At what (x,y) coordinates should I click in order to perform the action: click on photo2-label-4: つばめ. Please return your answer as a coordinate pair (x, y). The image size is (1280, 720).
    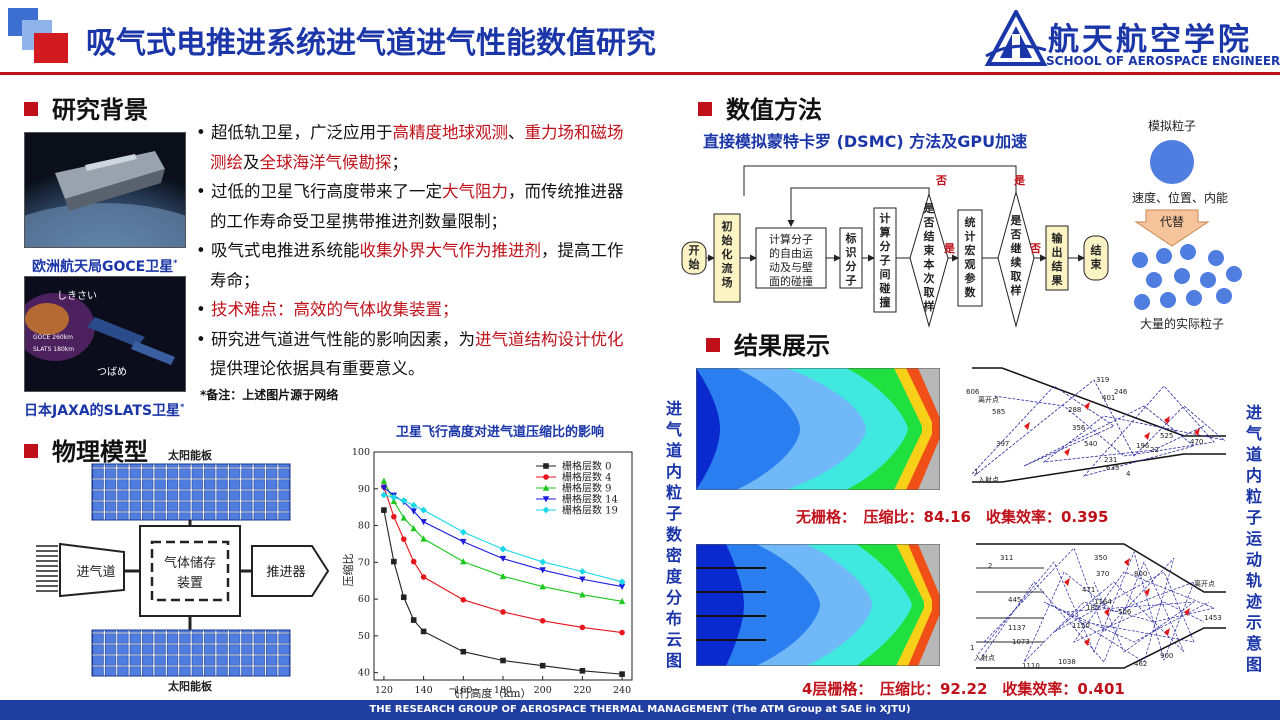
    Looking at the image, I should click on (112, 372).